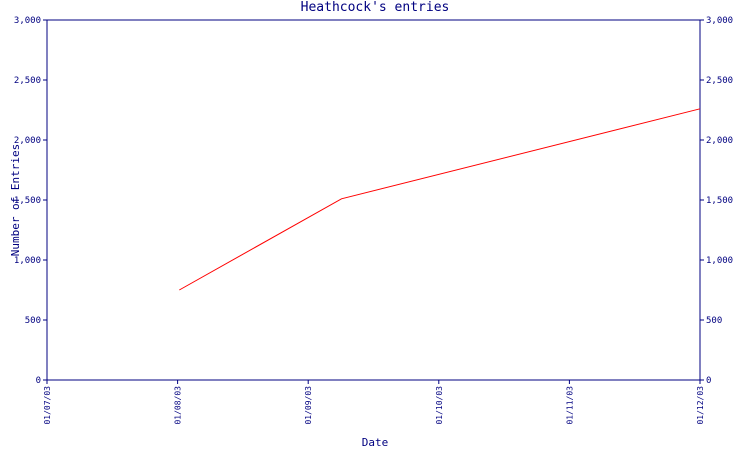 The image size is (750, 450). Describe the element at coordinates (375, 442) in the screenshot. I see `x-axis-label: Date` at that location.